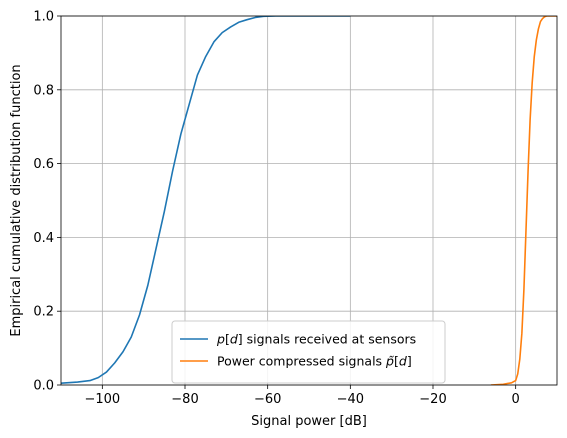  I want to click on y-tick-label: 0.4, so click(43, 238).